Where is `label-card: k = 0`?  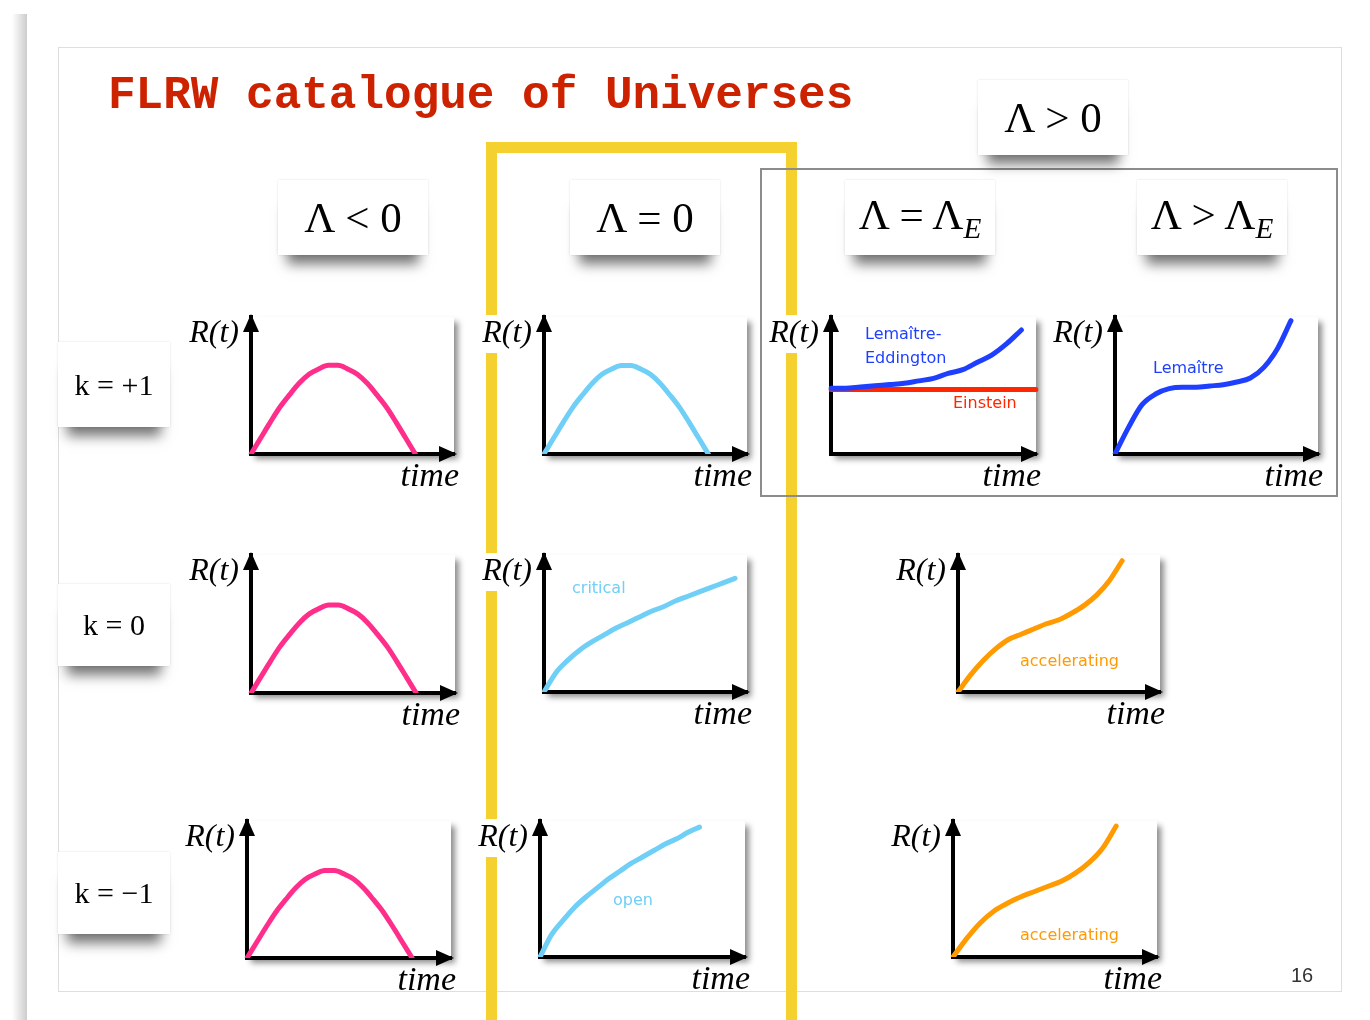 label-card: k = 0 is located at coordinates (114, 625).